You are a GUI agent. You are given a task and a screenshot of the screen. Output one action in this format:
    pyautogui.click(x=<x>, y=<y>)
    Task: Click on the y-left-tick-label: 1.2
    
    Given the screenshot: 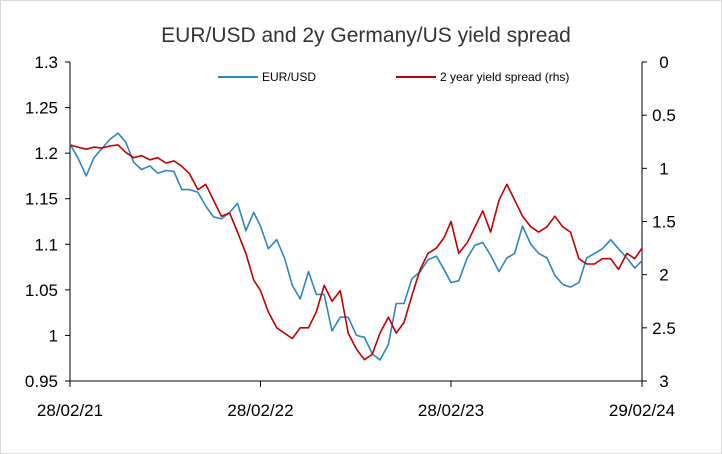 What is the action you would take?
    pyautogui.click(x=46, y=153)
    